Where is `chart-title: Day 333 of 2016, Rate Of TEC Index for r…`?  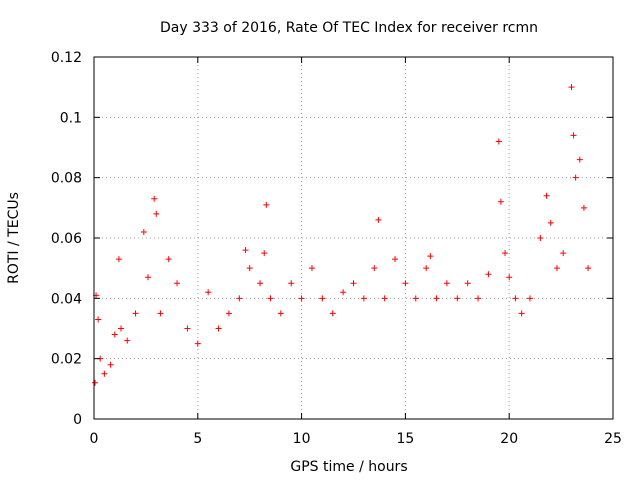 chart-title: Day 333 of 2016, Rate Of TEC Index for r… is located at coordinates (349, 28).